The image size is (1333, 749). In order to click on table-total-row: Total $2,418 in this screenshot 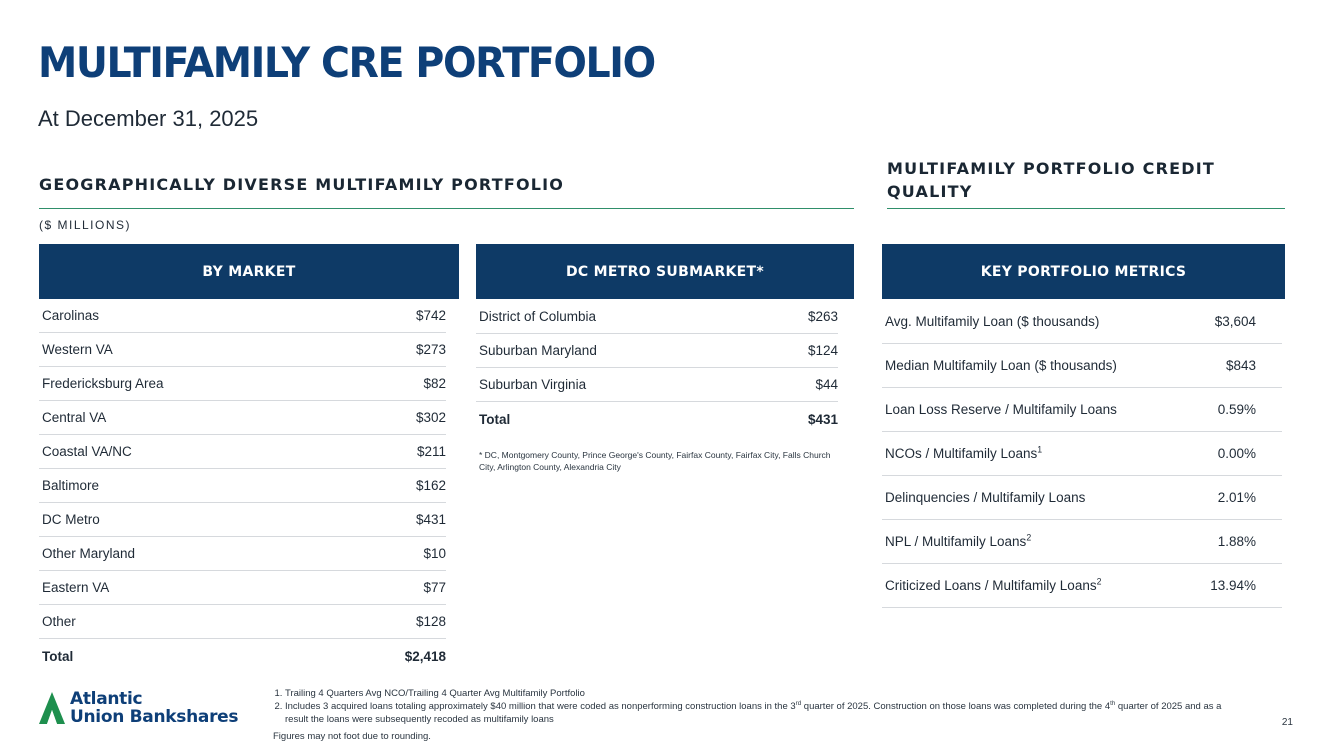, I will do `click(242, 656)`.